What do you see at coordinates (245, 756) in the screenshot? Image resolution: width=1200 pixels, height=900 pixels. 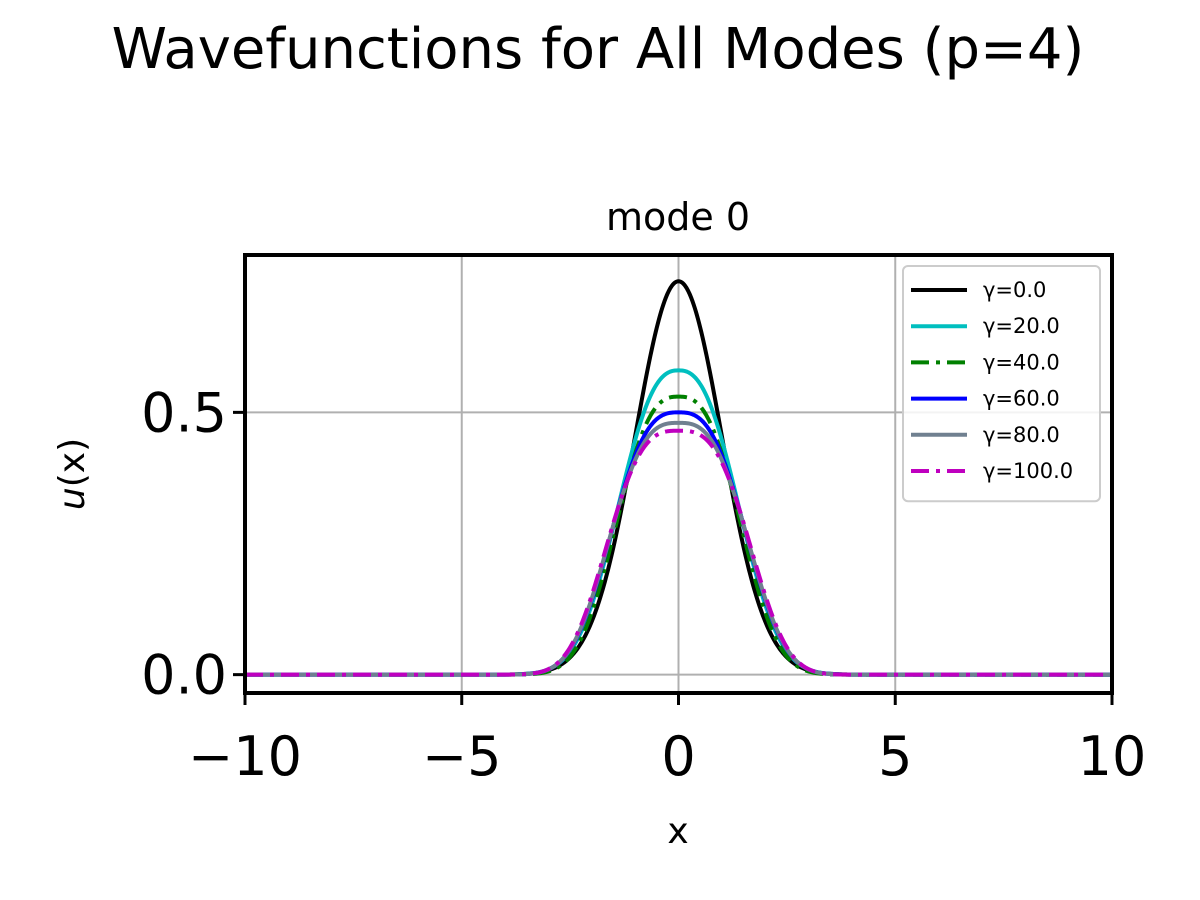 I see `x-tick-label-0: −10` at bounding box center [245, 756].